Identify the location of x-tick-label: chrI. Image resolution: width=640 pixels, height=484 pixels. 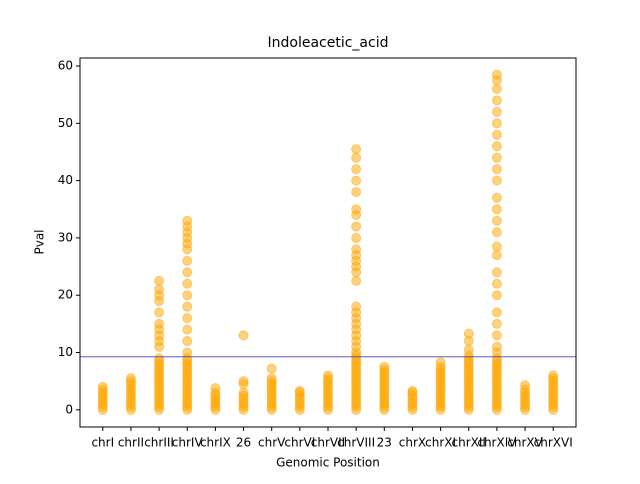
(102, 443).